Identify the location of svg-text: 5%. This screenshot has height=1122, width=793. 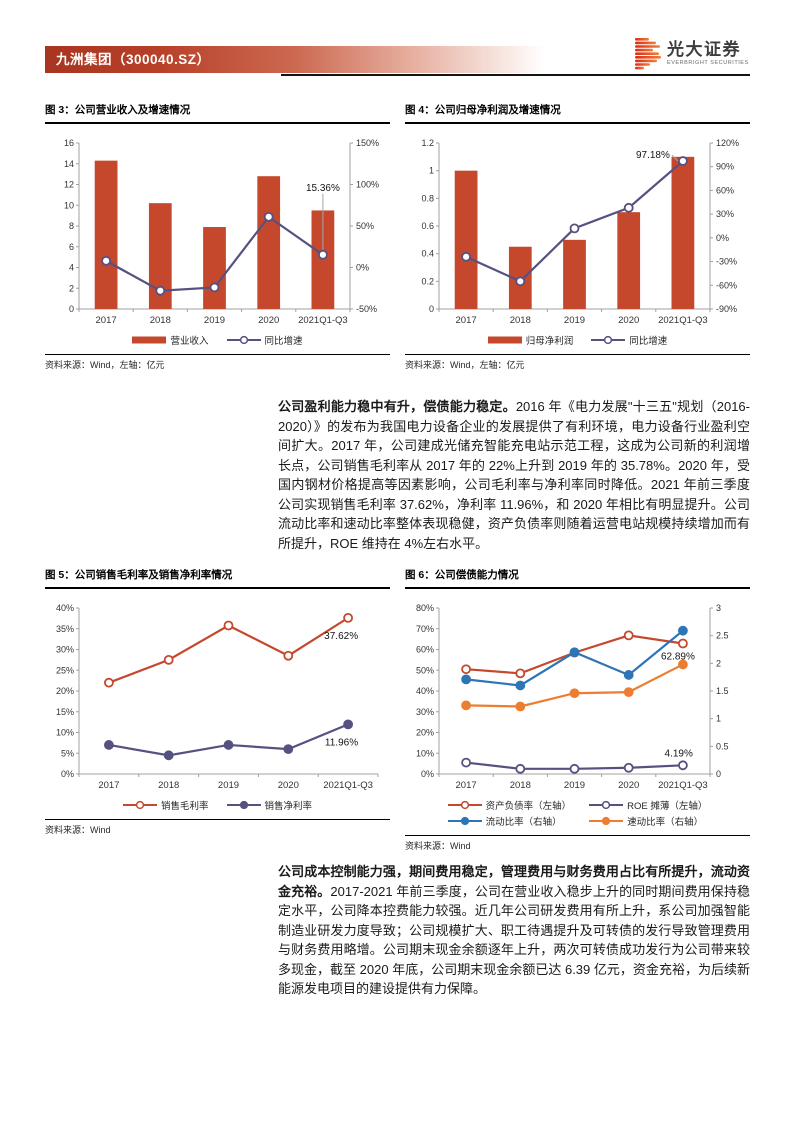
(67, 753).